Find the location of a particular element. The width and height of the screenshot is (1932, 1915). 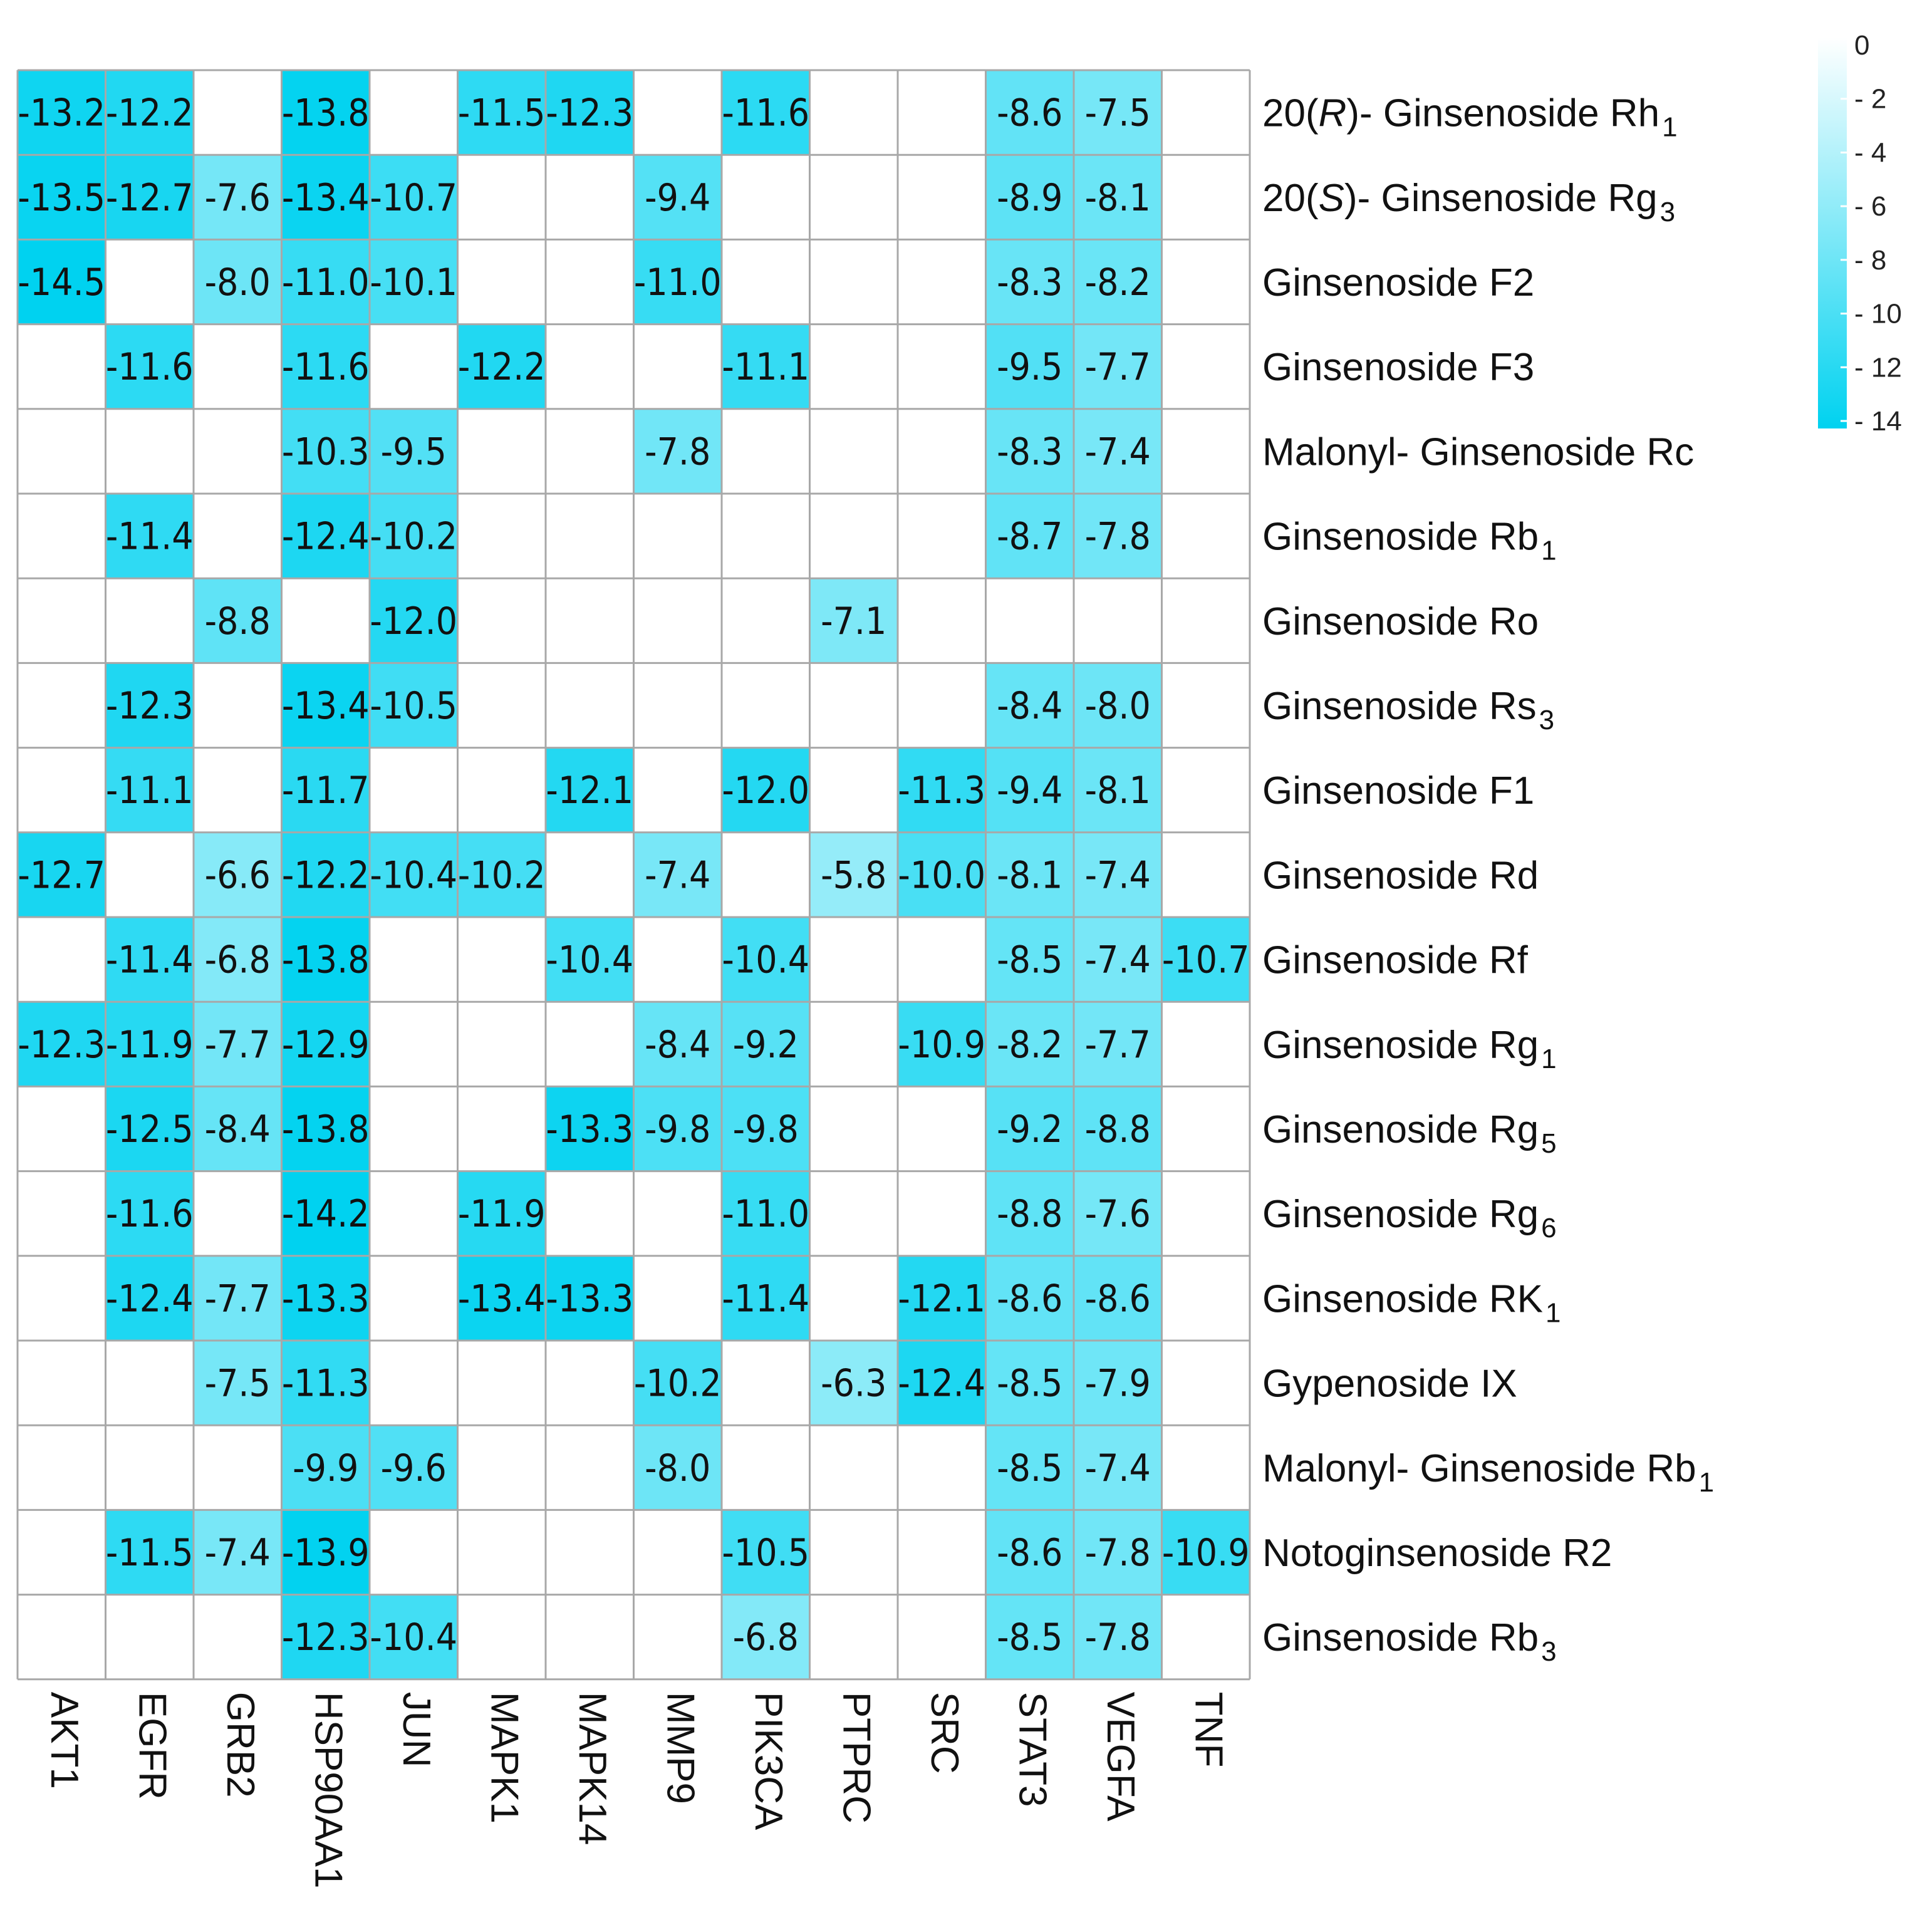

colorbar-tick-label: - 4 is located at coordinates (1870, 152).